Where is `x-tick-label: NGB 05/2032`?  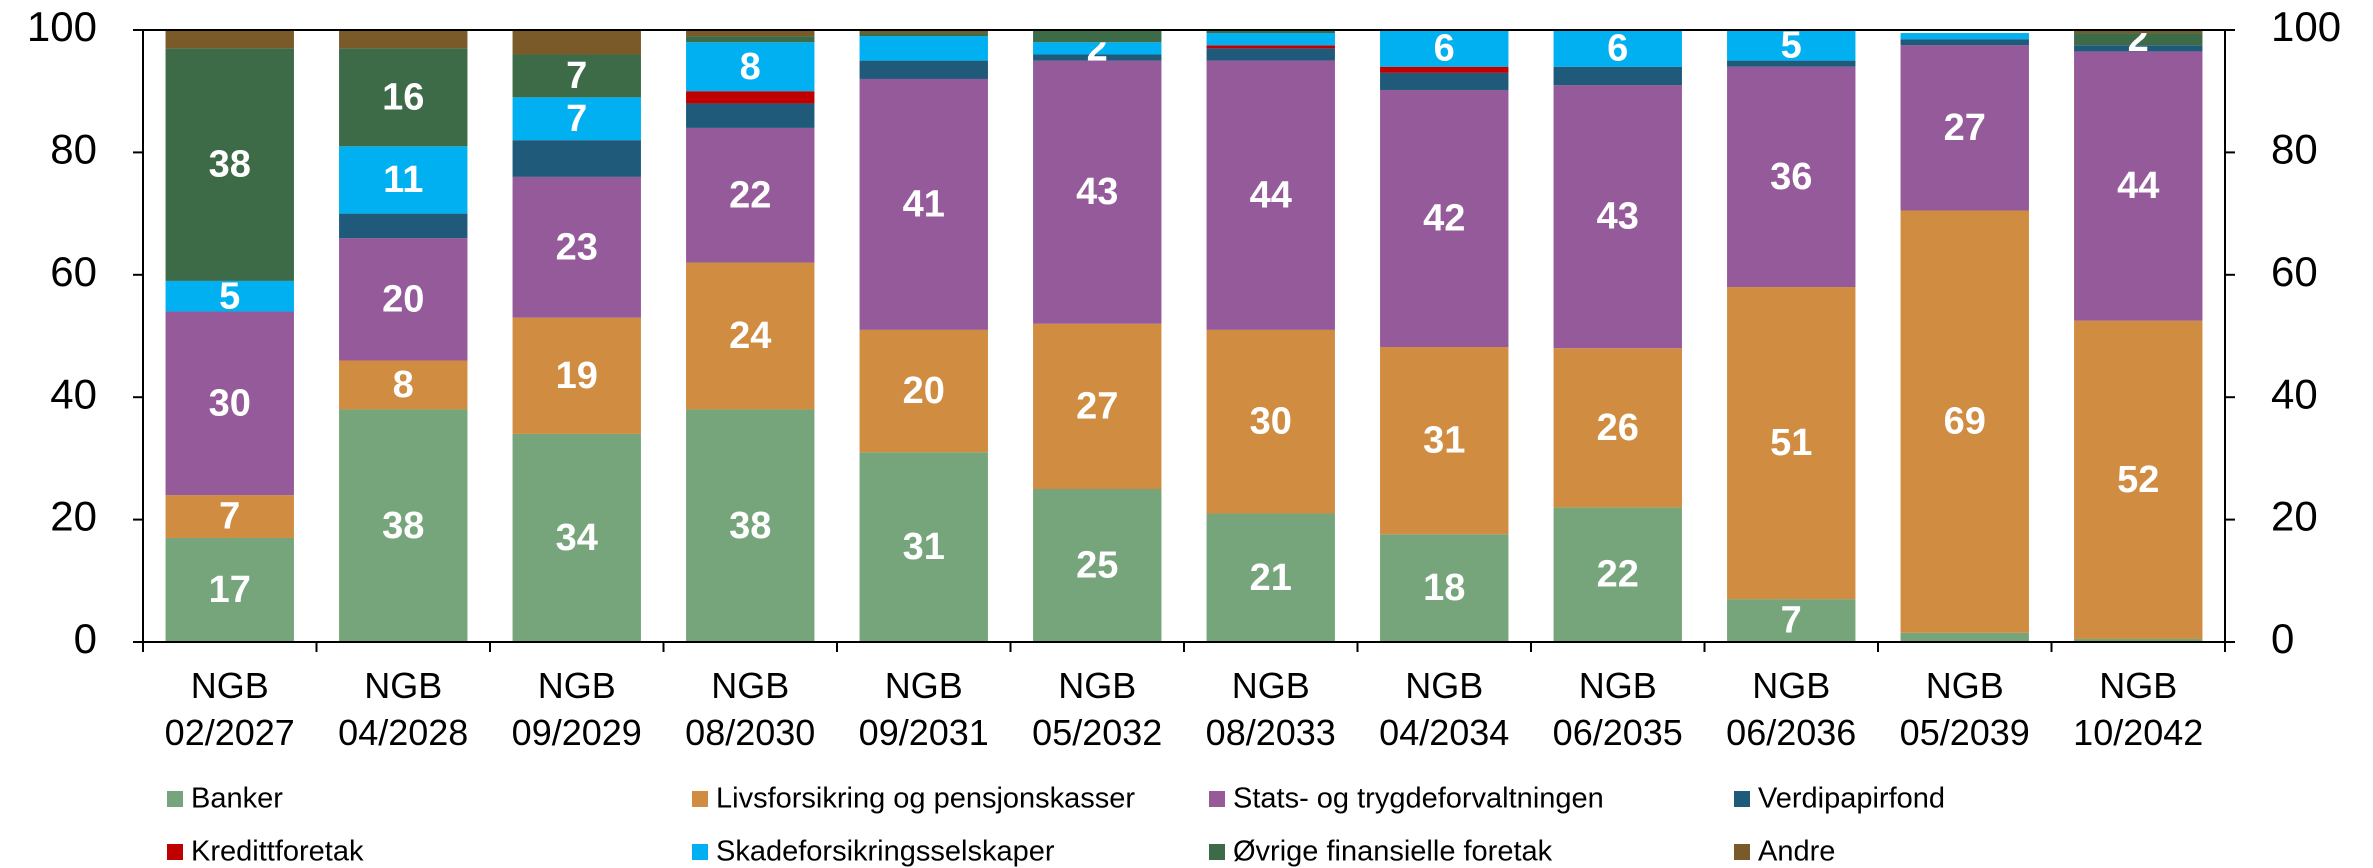 x-tick-label: NGB 05/2032 is located at coordinates (1097, 709).